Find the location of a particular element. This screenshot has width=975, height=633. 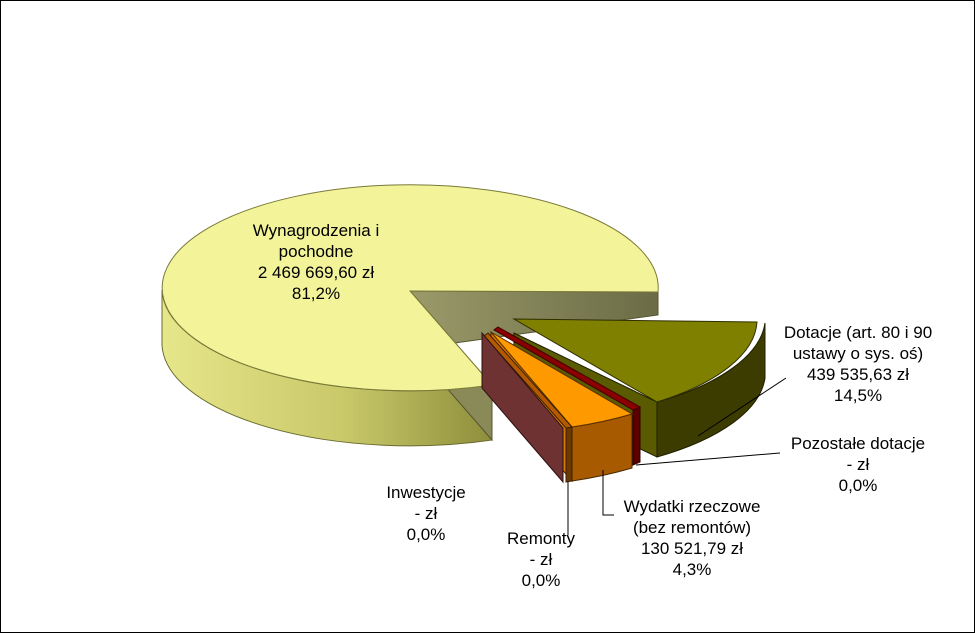

leader-lines is located at coordinates (677, 456).